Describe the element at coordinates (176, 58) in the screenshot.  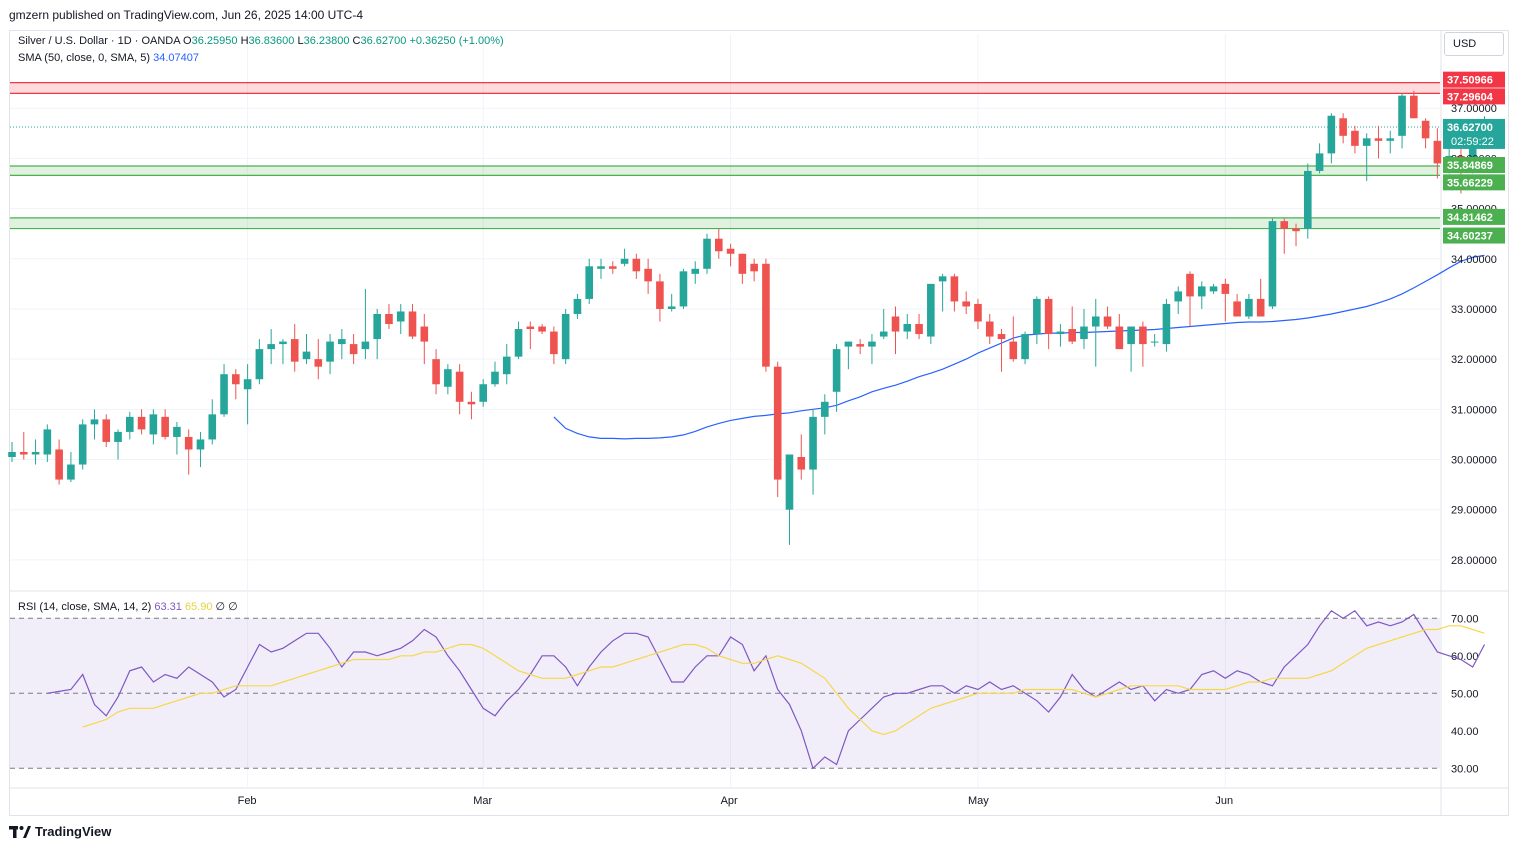
I see `sma-value: 34.07407` at that location.